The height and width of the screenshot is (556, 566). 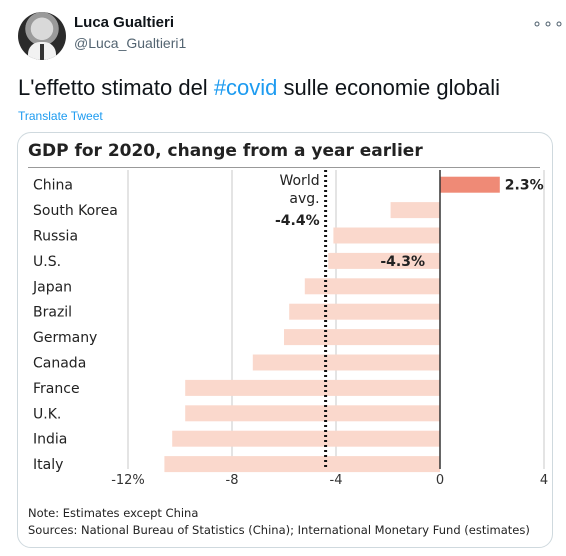 I want to click on tick-label: 4, so click(x=544, y=480).